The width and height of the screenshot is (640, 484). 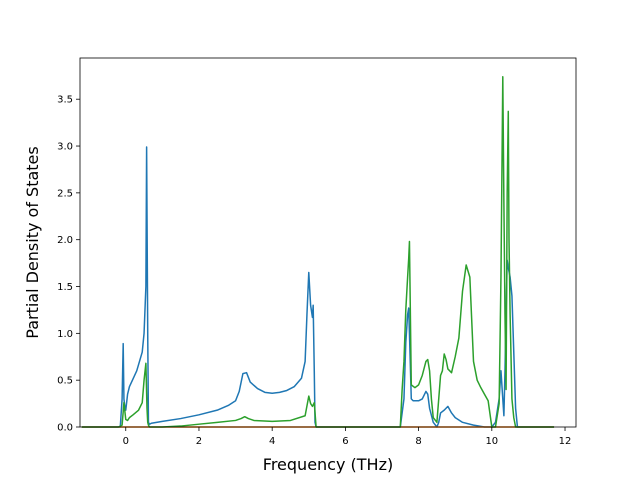 I want to click on y-tick-label: 1.5, so click(x=65, y=287).